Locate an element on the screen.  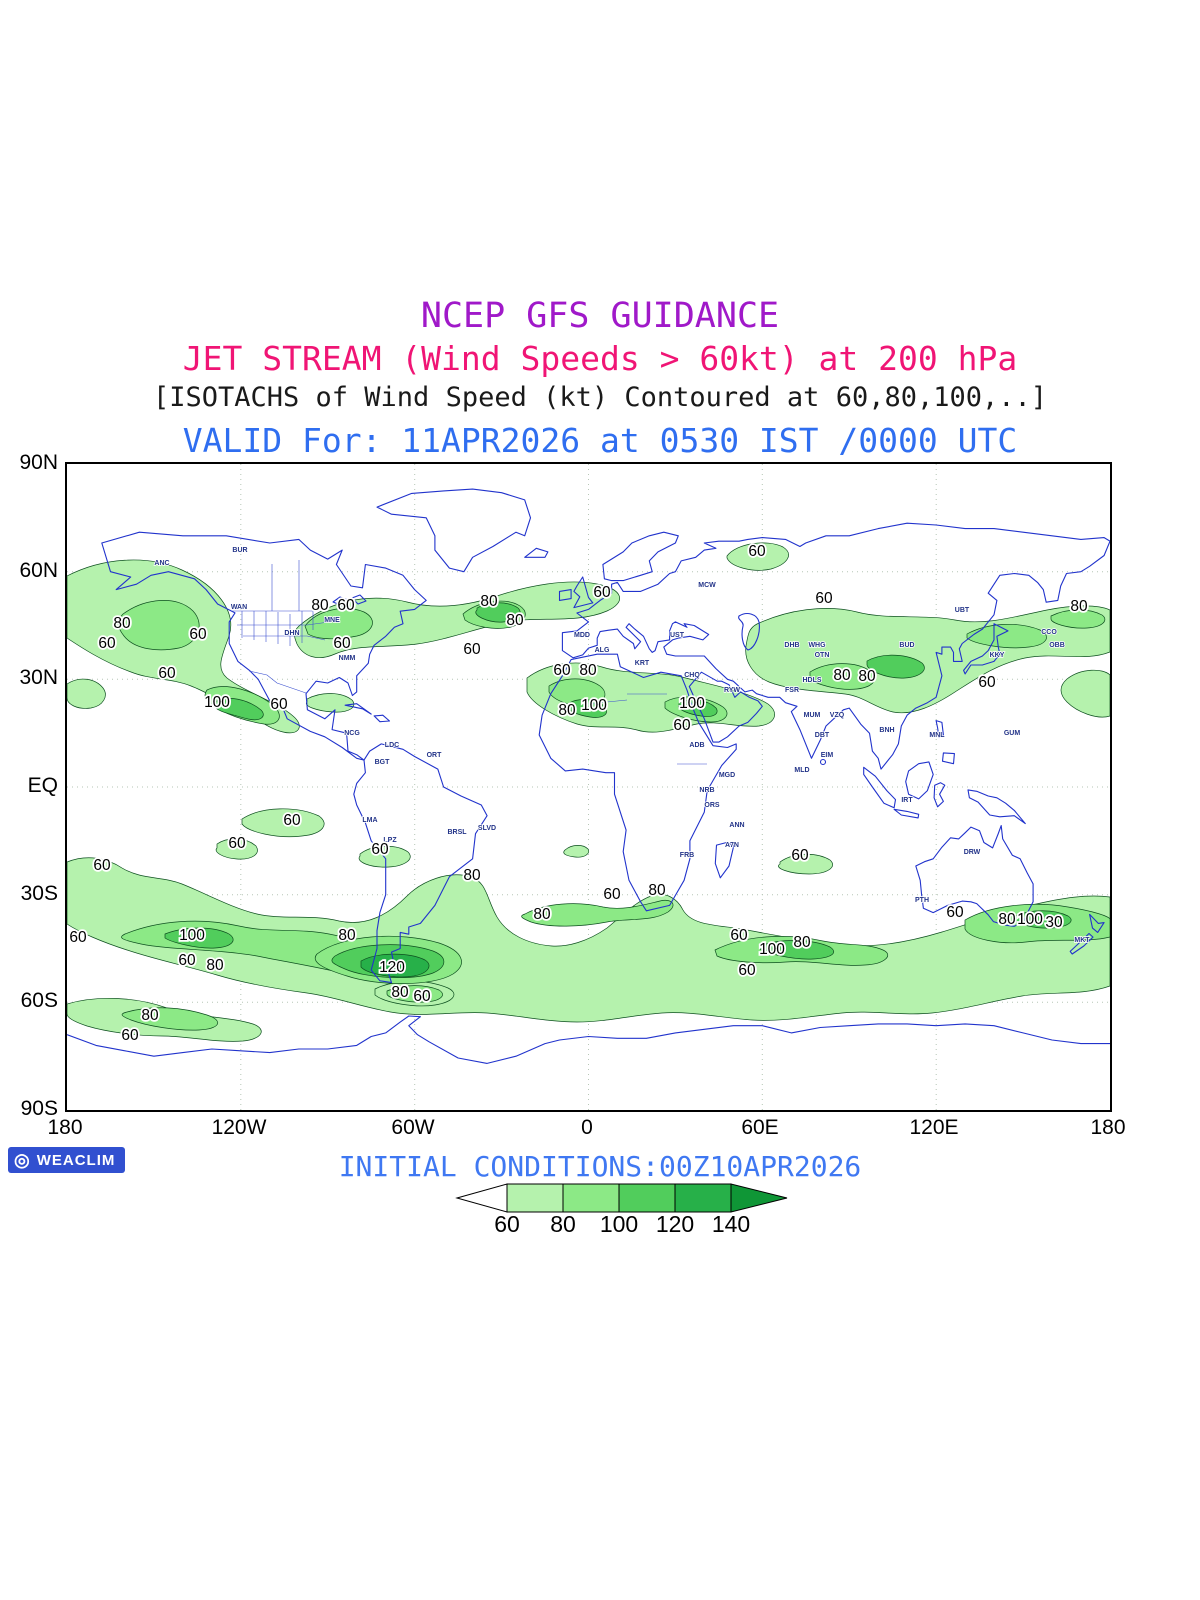
coastline-philippines is located at coordinates (945, 742).